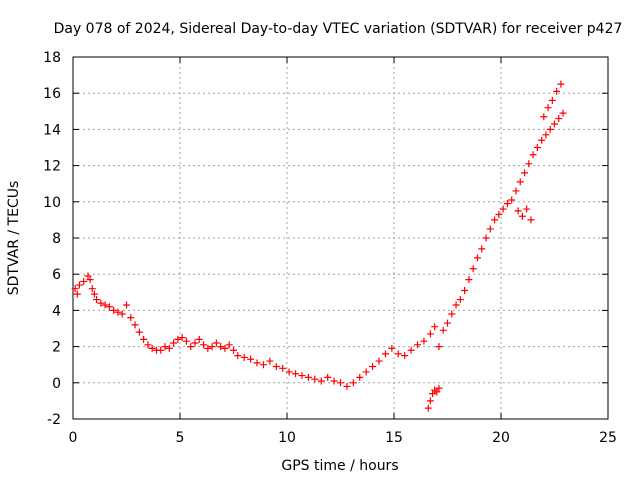 The width and height of the screenshot is (640, 480). I want to click on x-tick-label: 10, so click(287, 438).